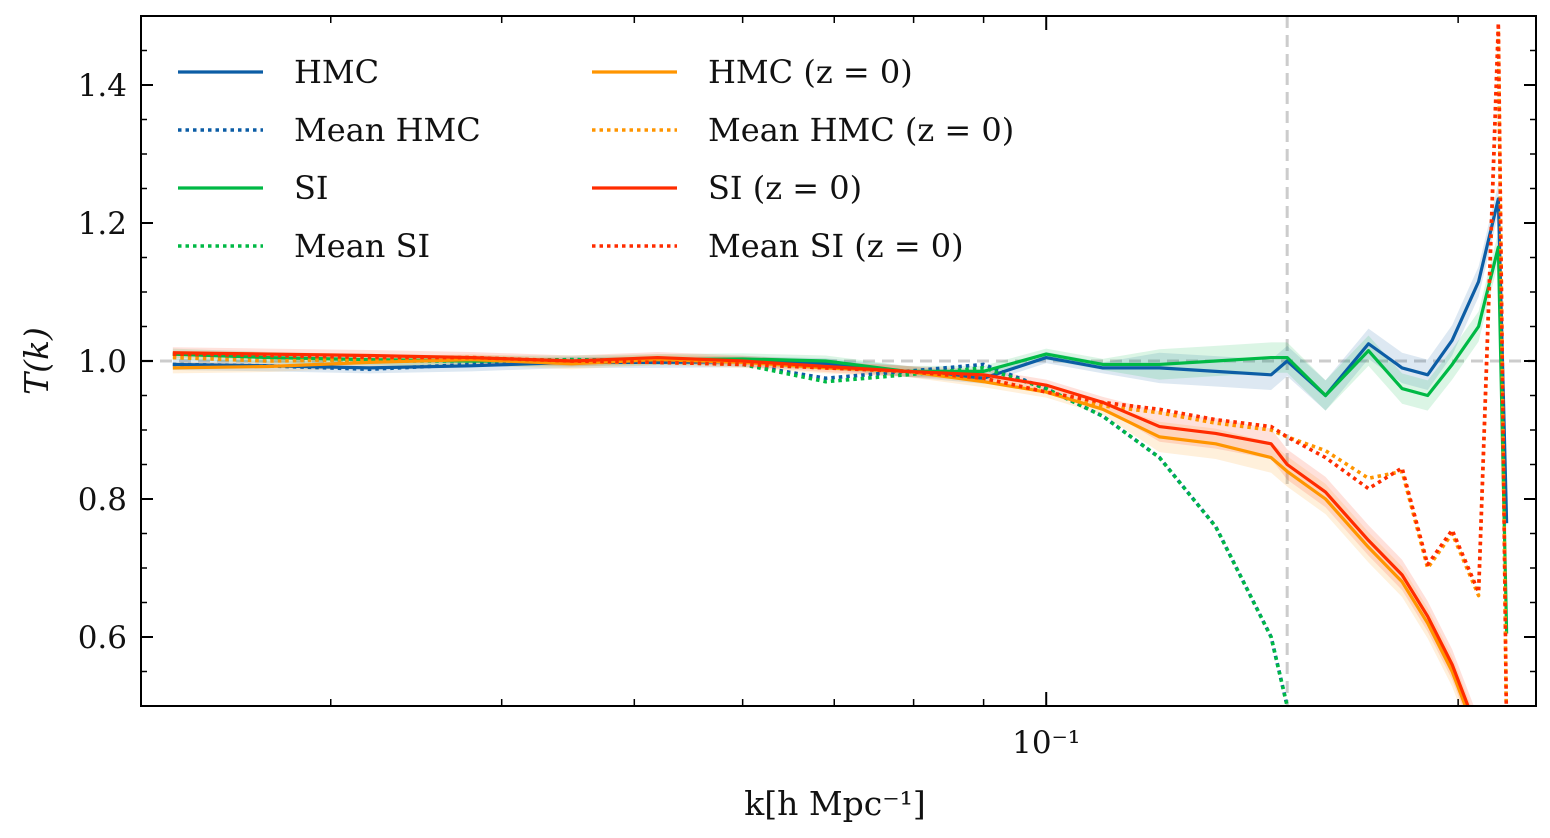  Describe the element at coordinates (36, 361) in the screenshot. I see `y-axis-label: T(k)` at that location.